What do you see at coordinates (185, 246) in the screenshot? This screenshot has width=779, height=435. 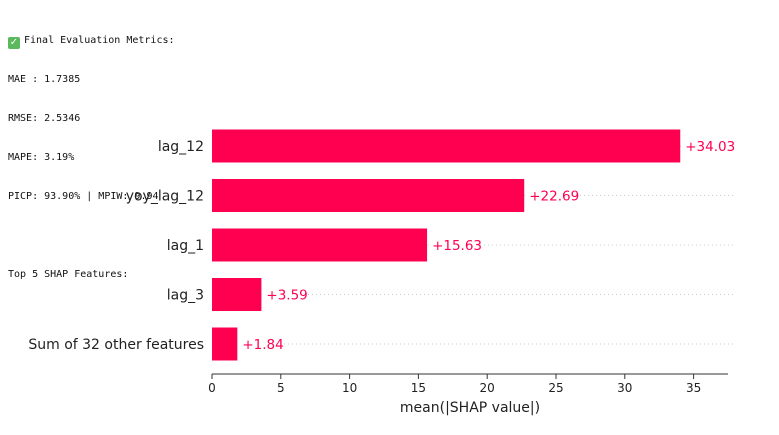 I see `category-label: lag_1` at bounding box center [185, 246].